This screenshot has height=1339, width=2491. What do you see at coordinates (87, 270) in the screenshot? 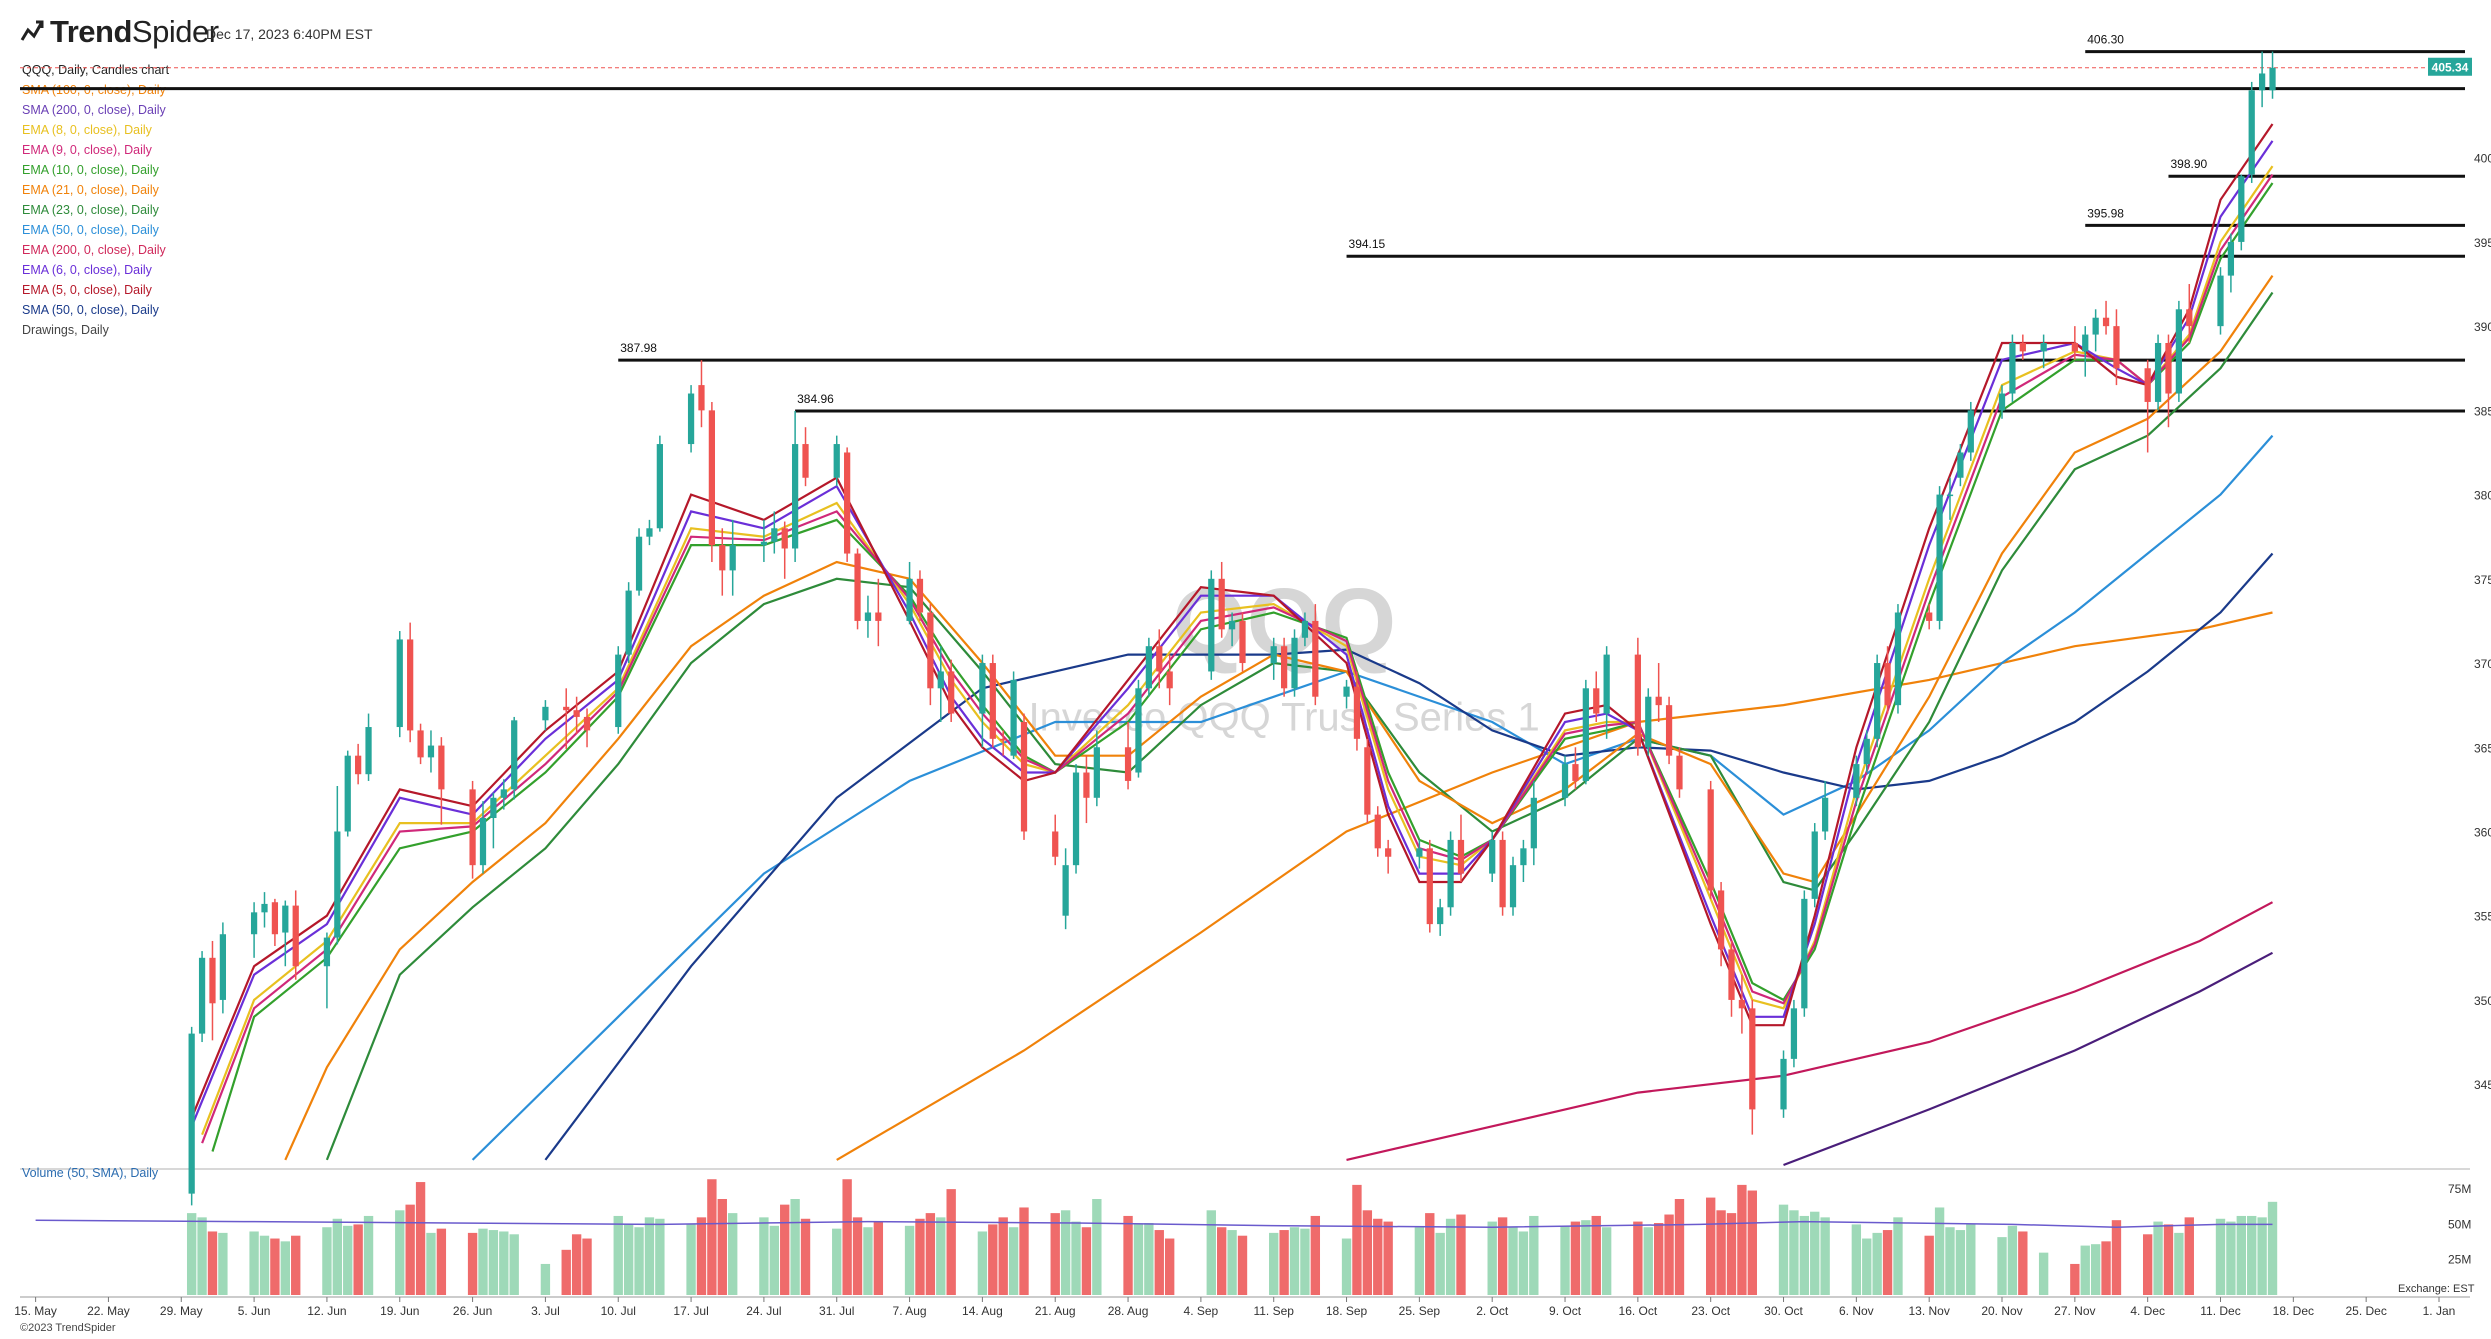
I see `legend-item: EMA (6, 0, close), Daily` at bounding box center [87, 270].